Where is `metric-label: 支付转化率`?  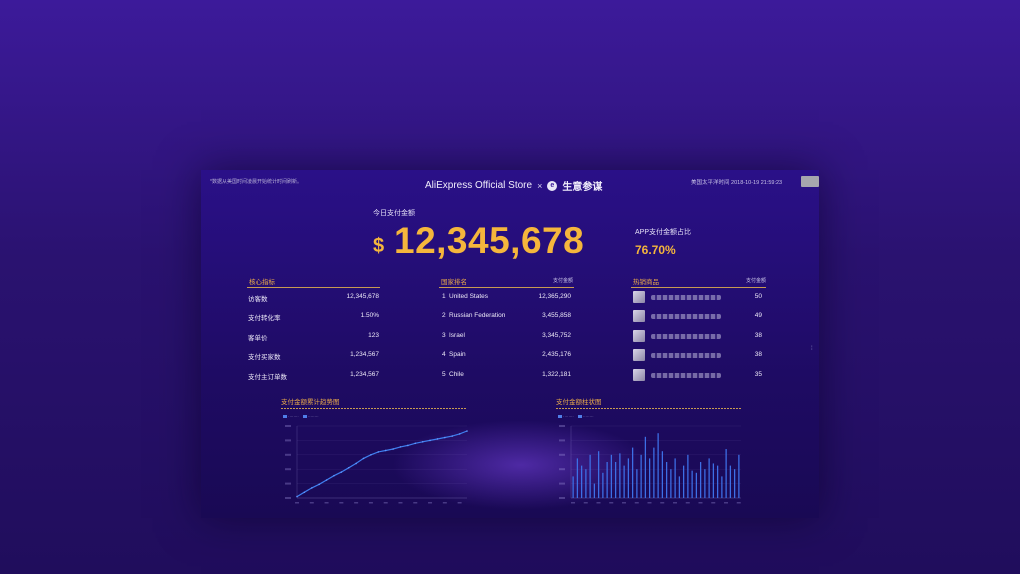 metric-label: 支付转化率 is located at coordinates (264, 318).